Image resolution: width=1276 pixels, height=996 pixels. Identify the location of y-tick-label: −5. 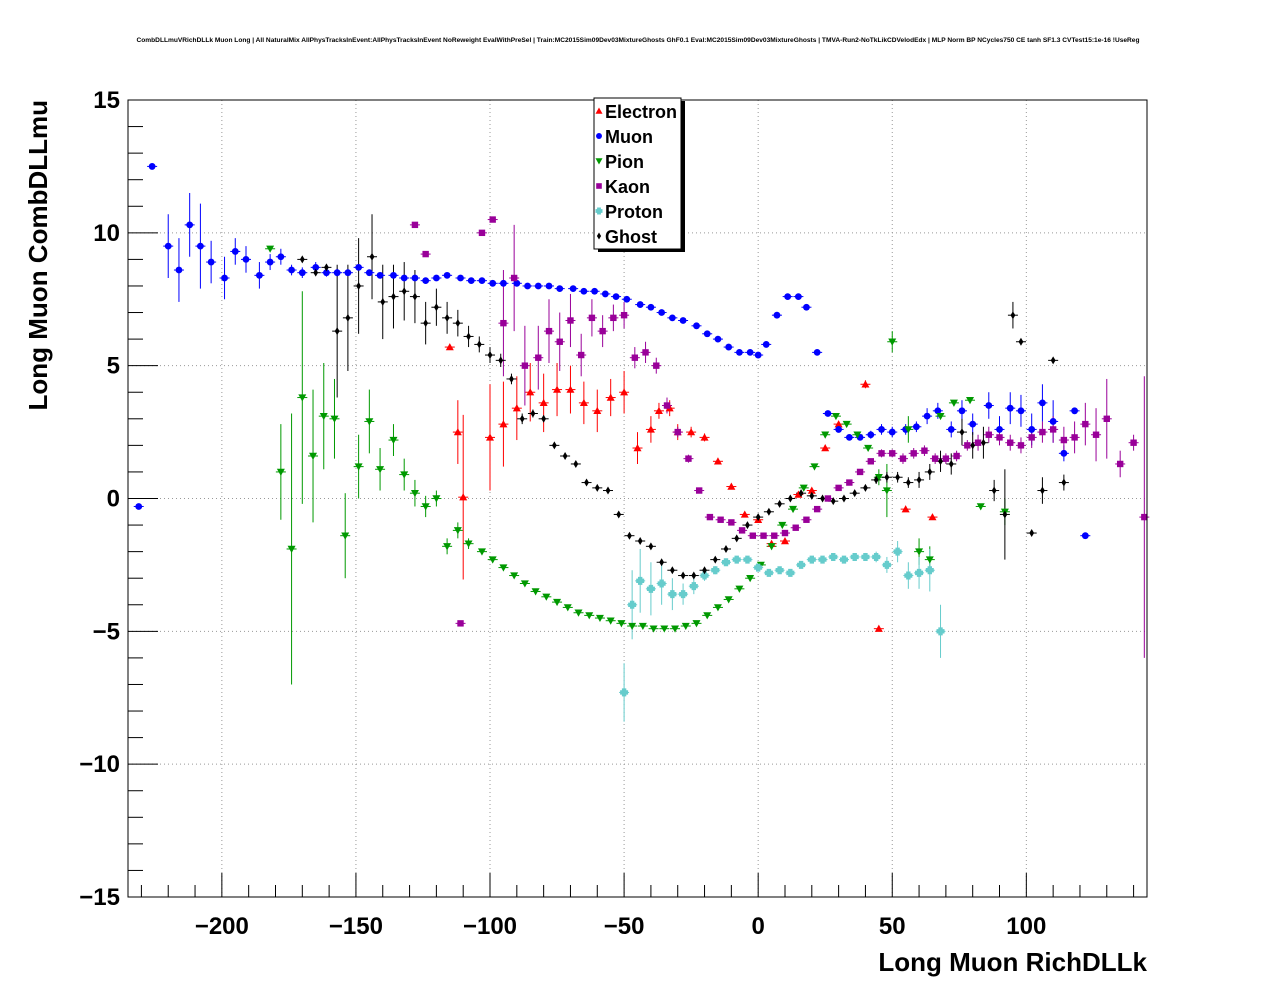
(106, 631).